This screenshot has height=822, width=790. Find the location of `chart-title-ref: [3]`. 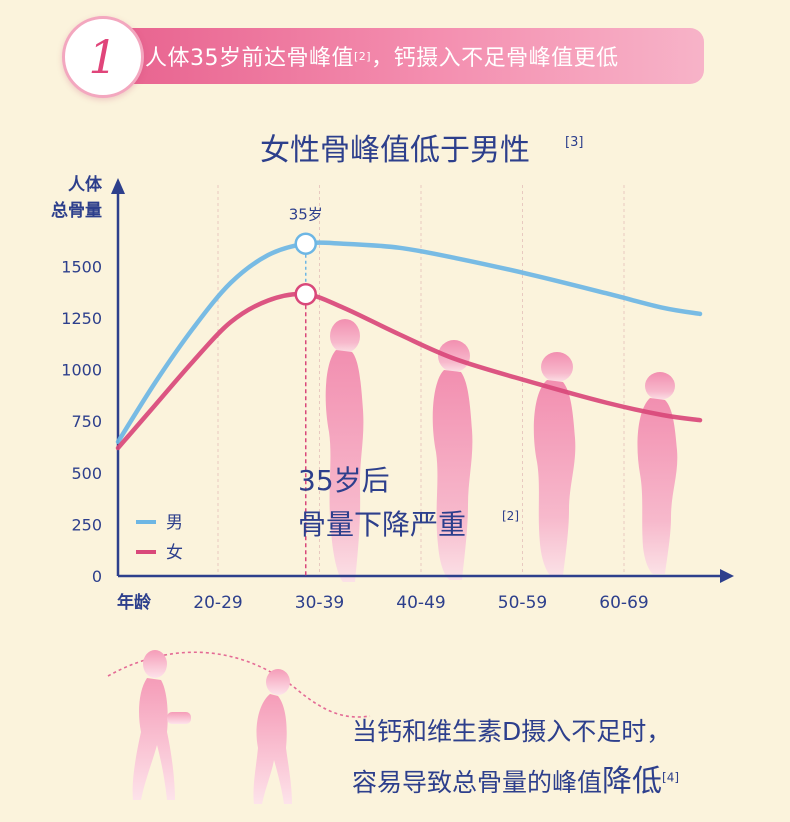

chart-title-ref: [3] is located at coordinates (574, 142).